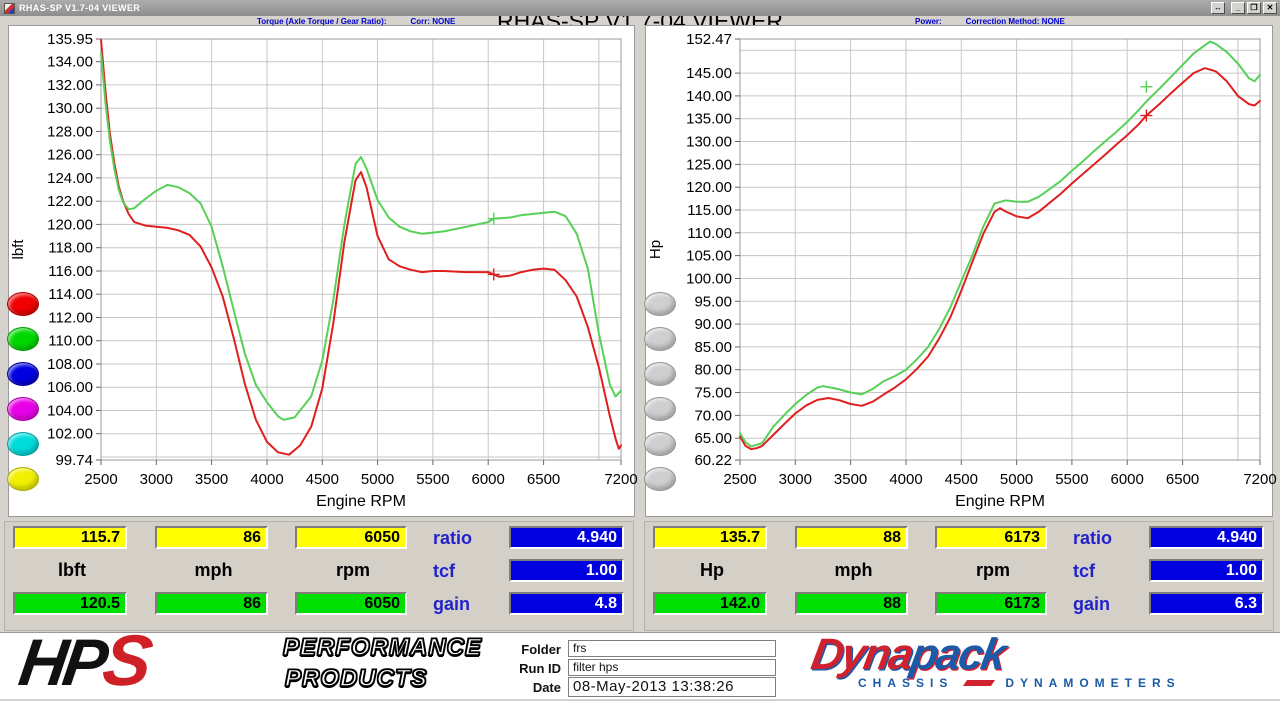 This screenshot has width=1280, height=701. I want to click on y-tick-label: 102.00, so click(70, 434).